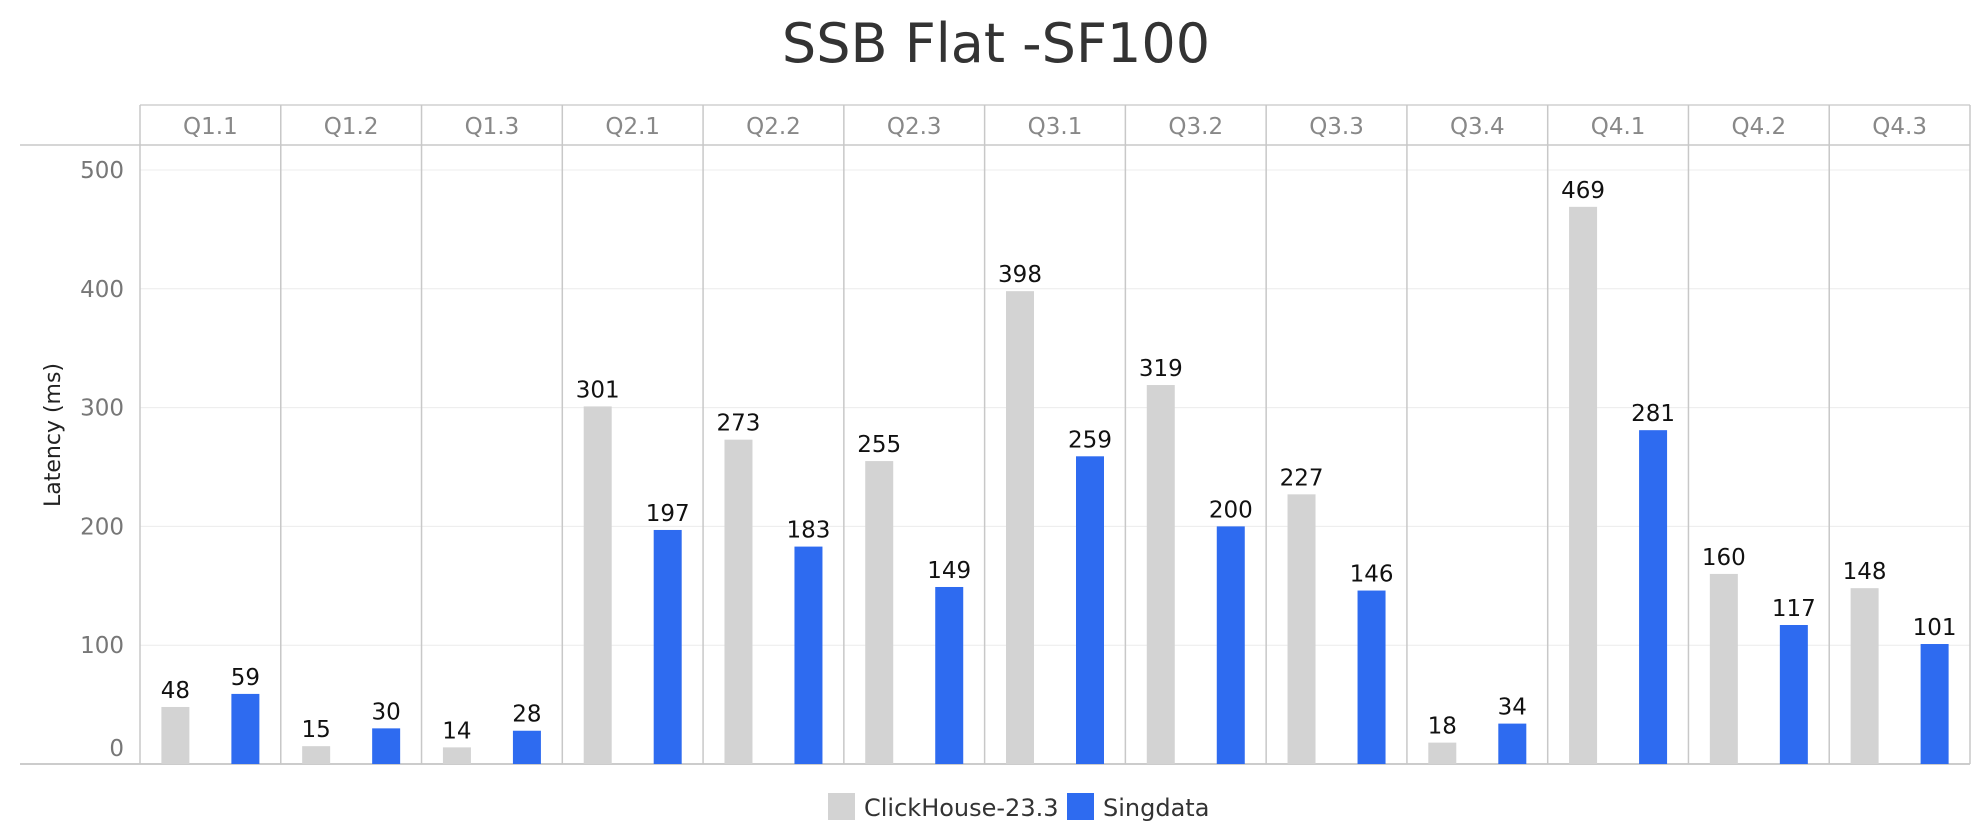 This screenshot has height=834, width=1984. Describe the element at coordinates (1055, 127) in the screenshot. I see `category-label: Q3.1` at that location.